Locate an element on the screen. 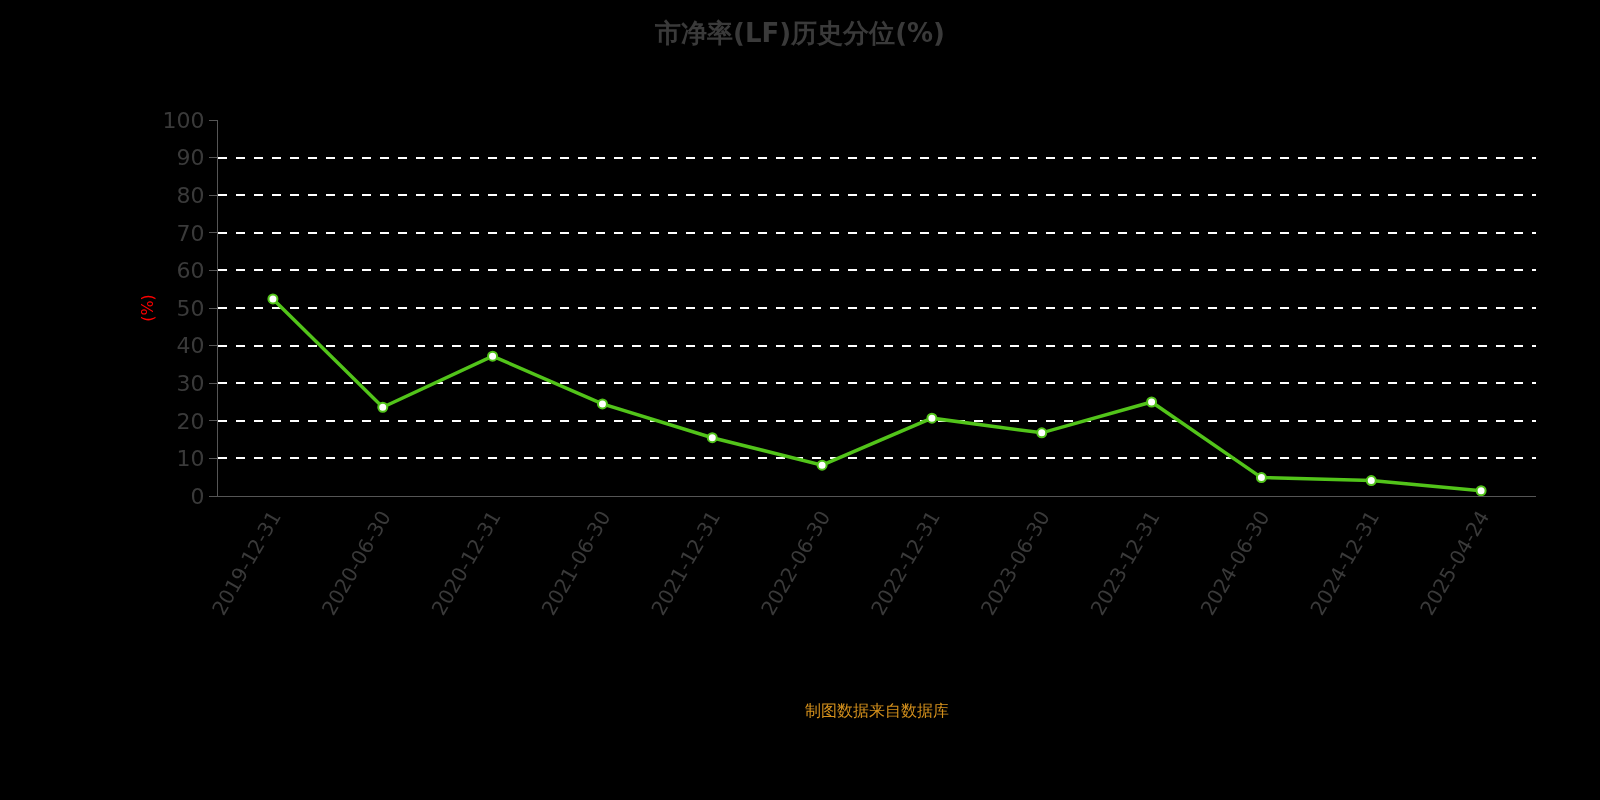  y-tick-label: 80 is located at coordinates (190, 195).